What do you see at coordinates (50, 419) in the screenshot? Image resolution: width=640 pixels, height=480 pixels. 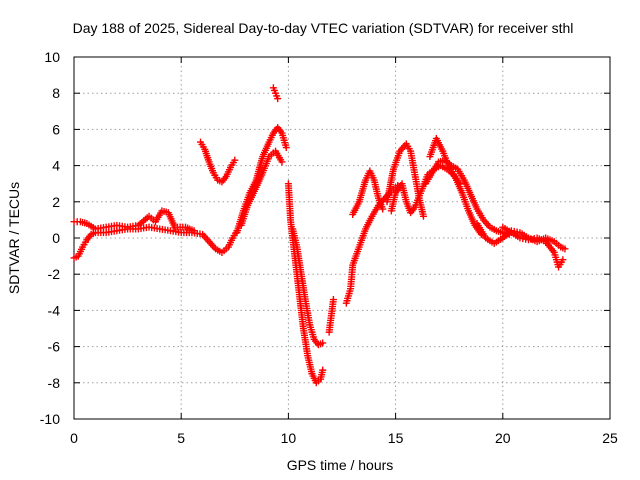 I see `y-tick-label: -10` at bounding box center [50, 419].